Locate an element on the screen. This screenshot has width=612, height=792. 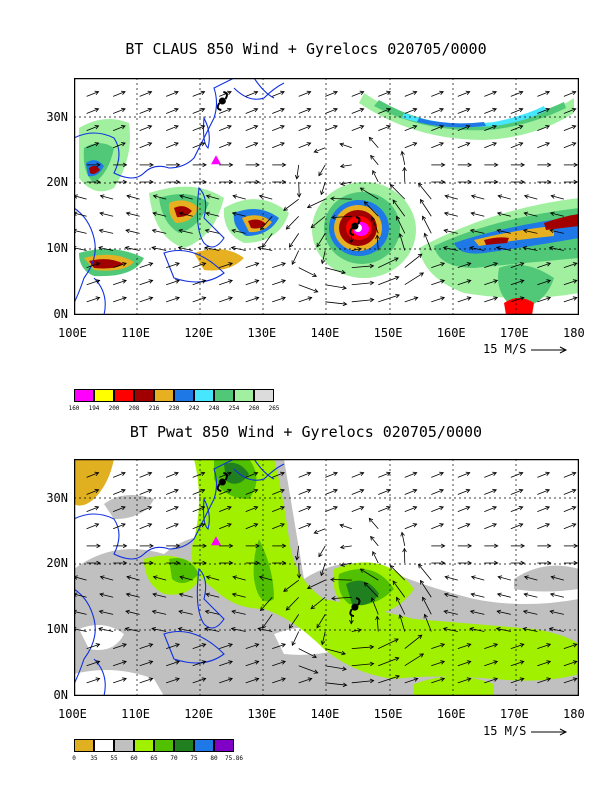
colorbar-label: 160 is located at coordinates (74, 408).